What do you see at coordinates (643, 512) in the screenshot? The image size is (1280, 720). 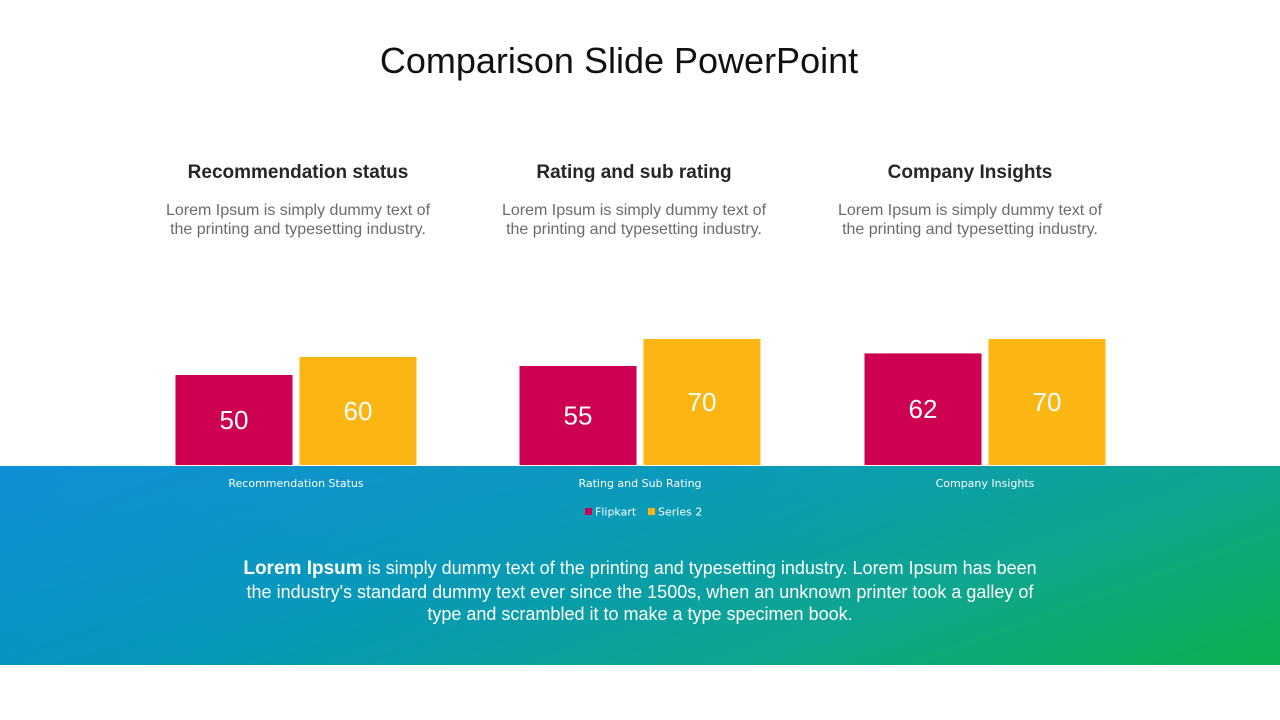 I see `chart-legend: Flipkart Series 2` at bounding box center [643, 512].